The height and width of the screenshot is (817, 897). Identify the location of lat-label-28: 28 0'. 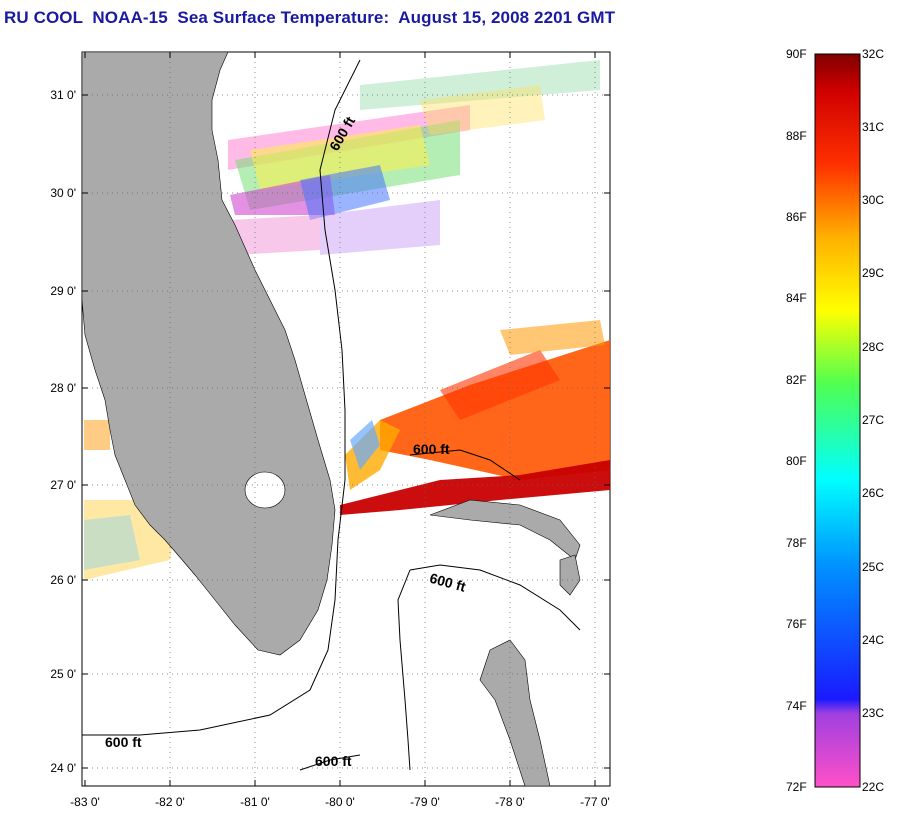
(63, 388).